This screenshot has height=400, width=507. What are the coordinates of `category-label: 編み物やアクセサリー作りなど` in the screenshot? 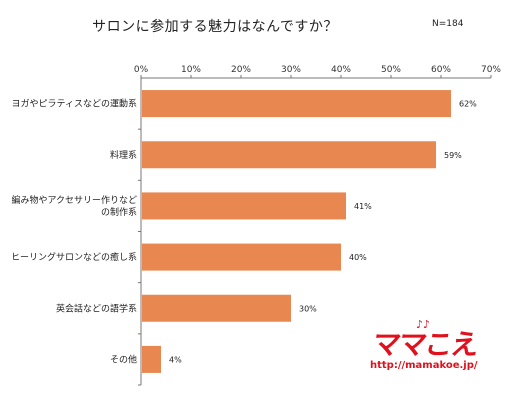 It's located at (74, 200).